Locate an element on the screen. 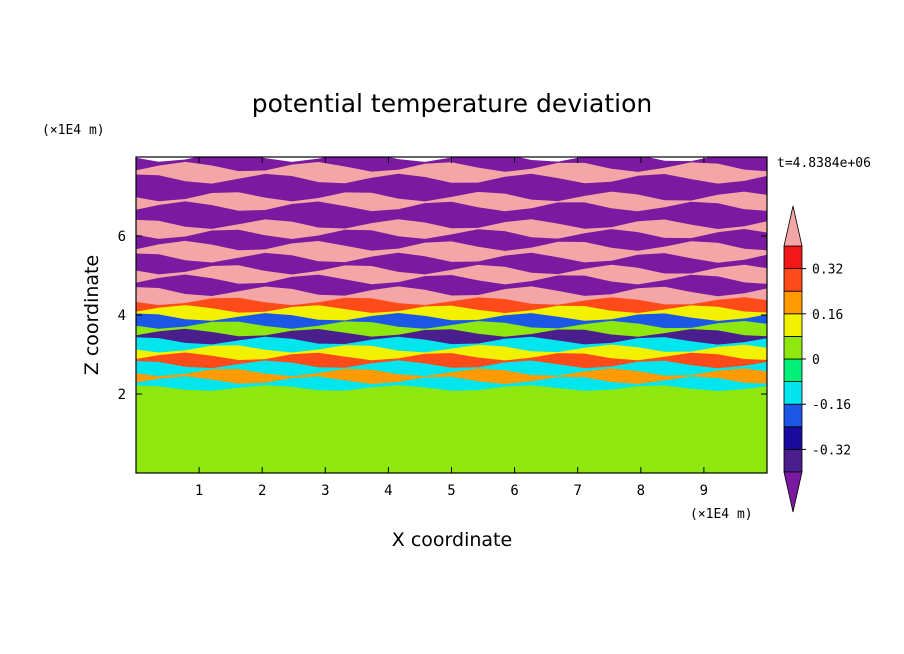 The image size is (904, 654). x-tick-label: 4 is located at coordinates (388, 491).